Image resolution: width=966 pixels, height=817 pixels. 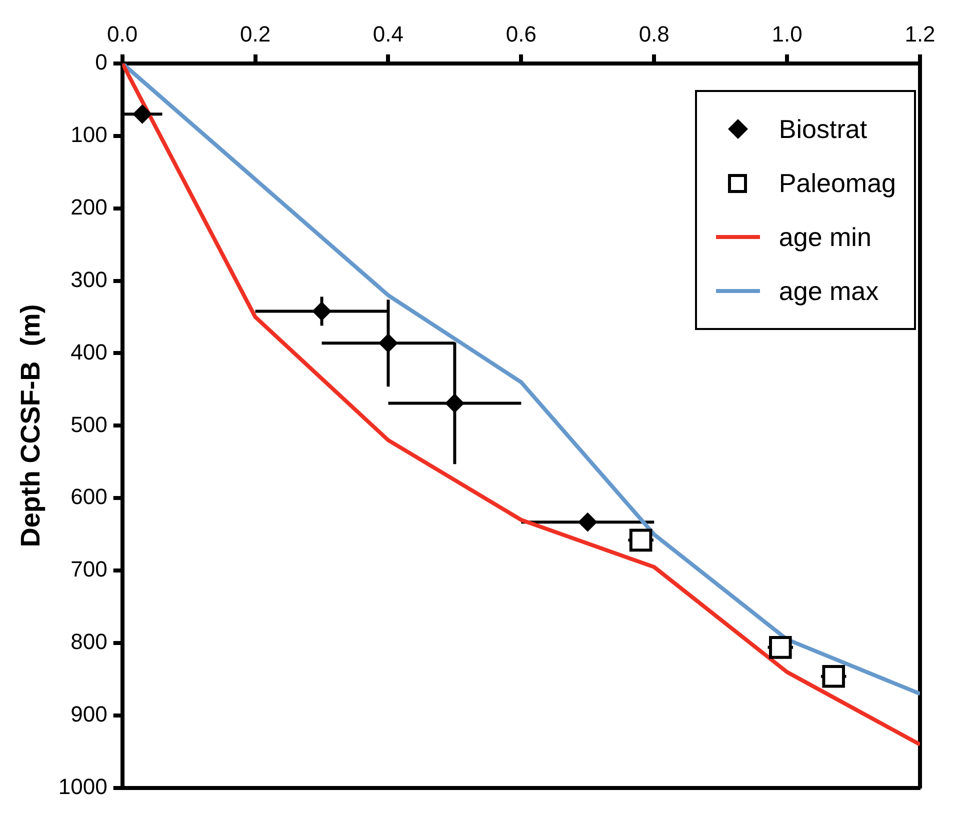 I want to click on y-tick-label: 300, so click(x=89, y=279).